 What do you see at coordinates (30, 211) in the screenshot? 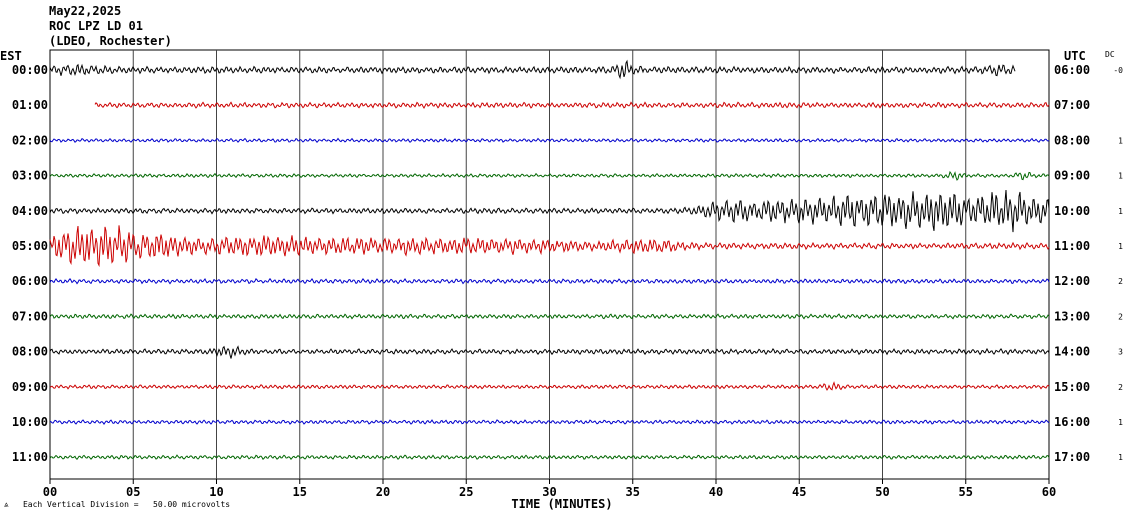
I see `row-est-label: 04:00` at bounding box center [30, 211].